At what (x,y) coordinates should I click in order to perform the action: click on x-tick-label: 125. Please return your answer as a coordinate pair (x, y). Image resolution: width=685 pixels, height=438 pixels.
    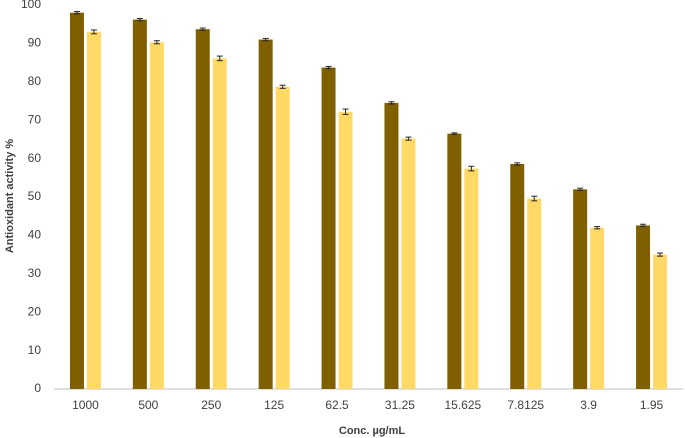
    Looking at the image, I should click on (274, 405).